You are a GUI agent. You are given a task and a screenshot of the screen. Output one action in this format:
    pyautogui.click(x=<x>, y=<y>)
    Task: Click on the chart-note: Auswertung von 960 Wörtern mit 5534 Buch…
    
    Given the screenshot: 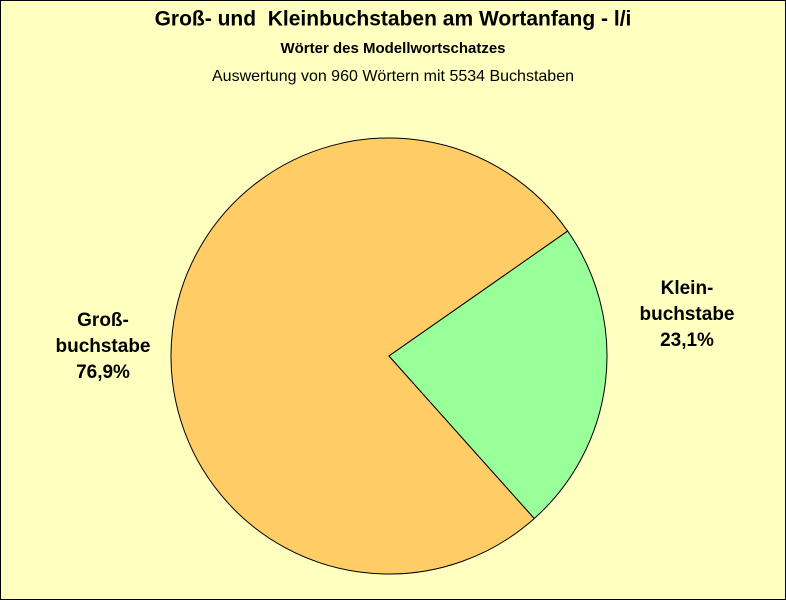 What is the action you would take?
    pyautogui.click(x=393, y=76)
    